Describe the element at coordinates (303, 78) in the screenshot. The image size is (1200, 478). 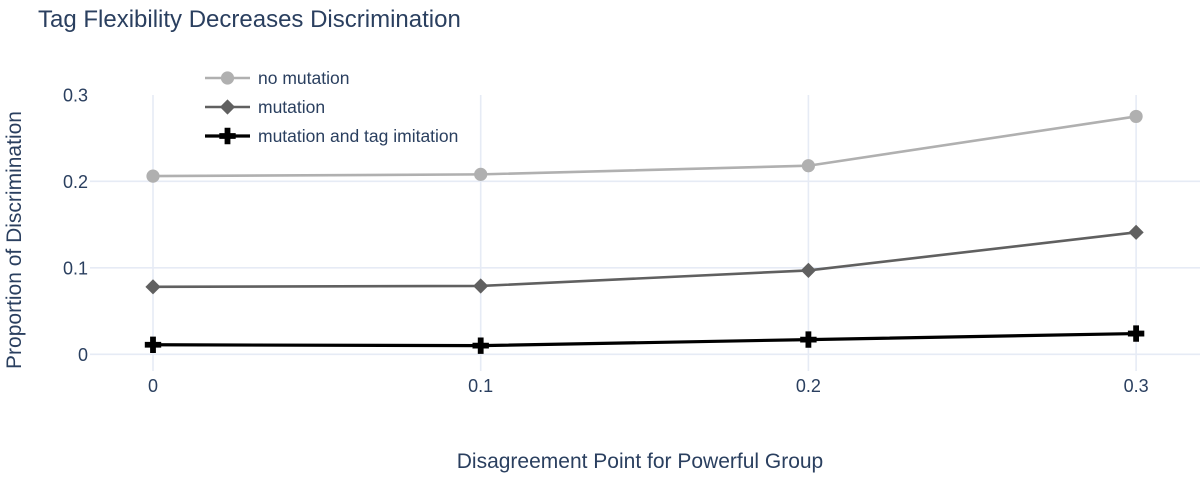
I see `legend-label: no mutation` at that location.